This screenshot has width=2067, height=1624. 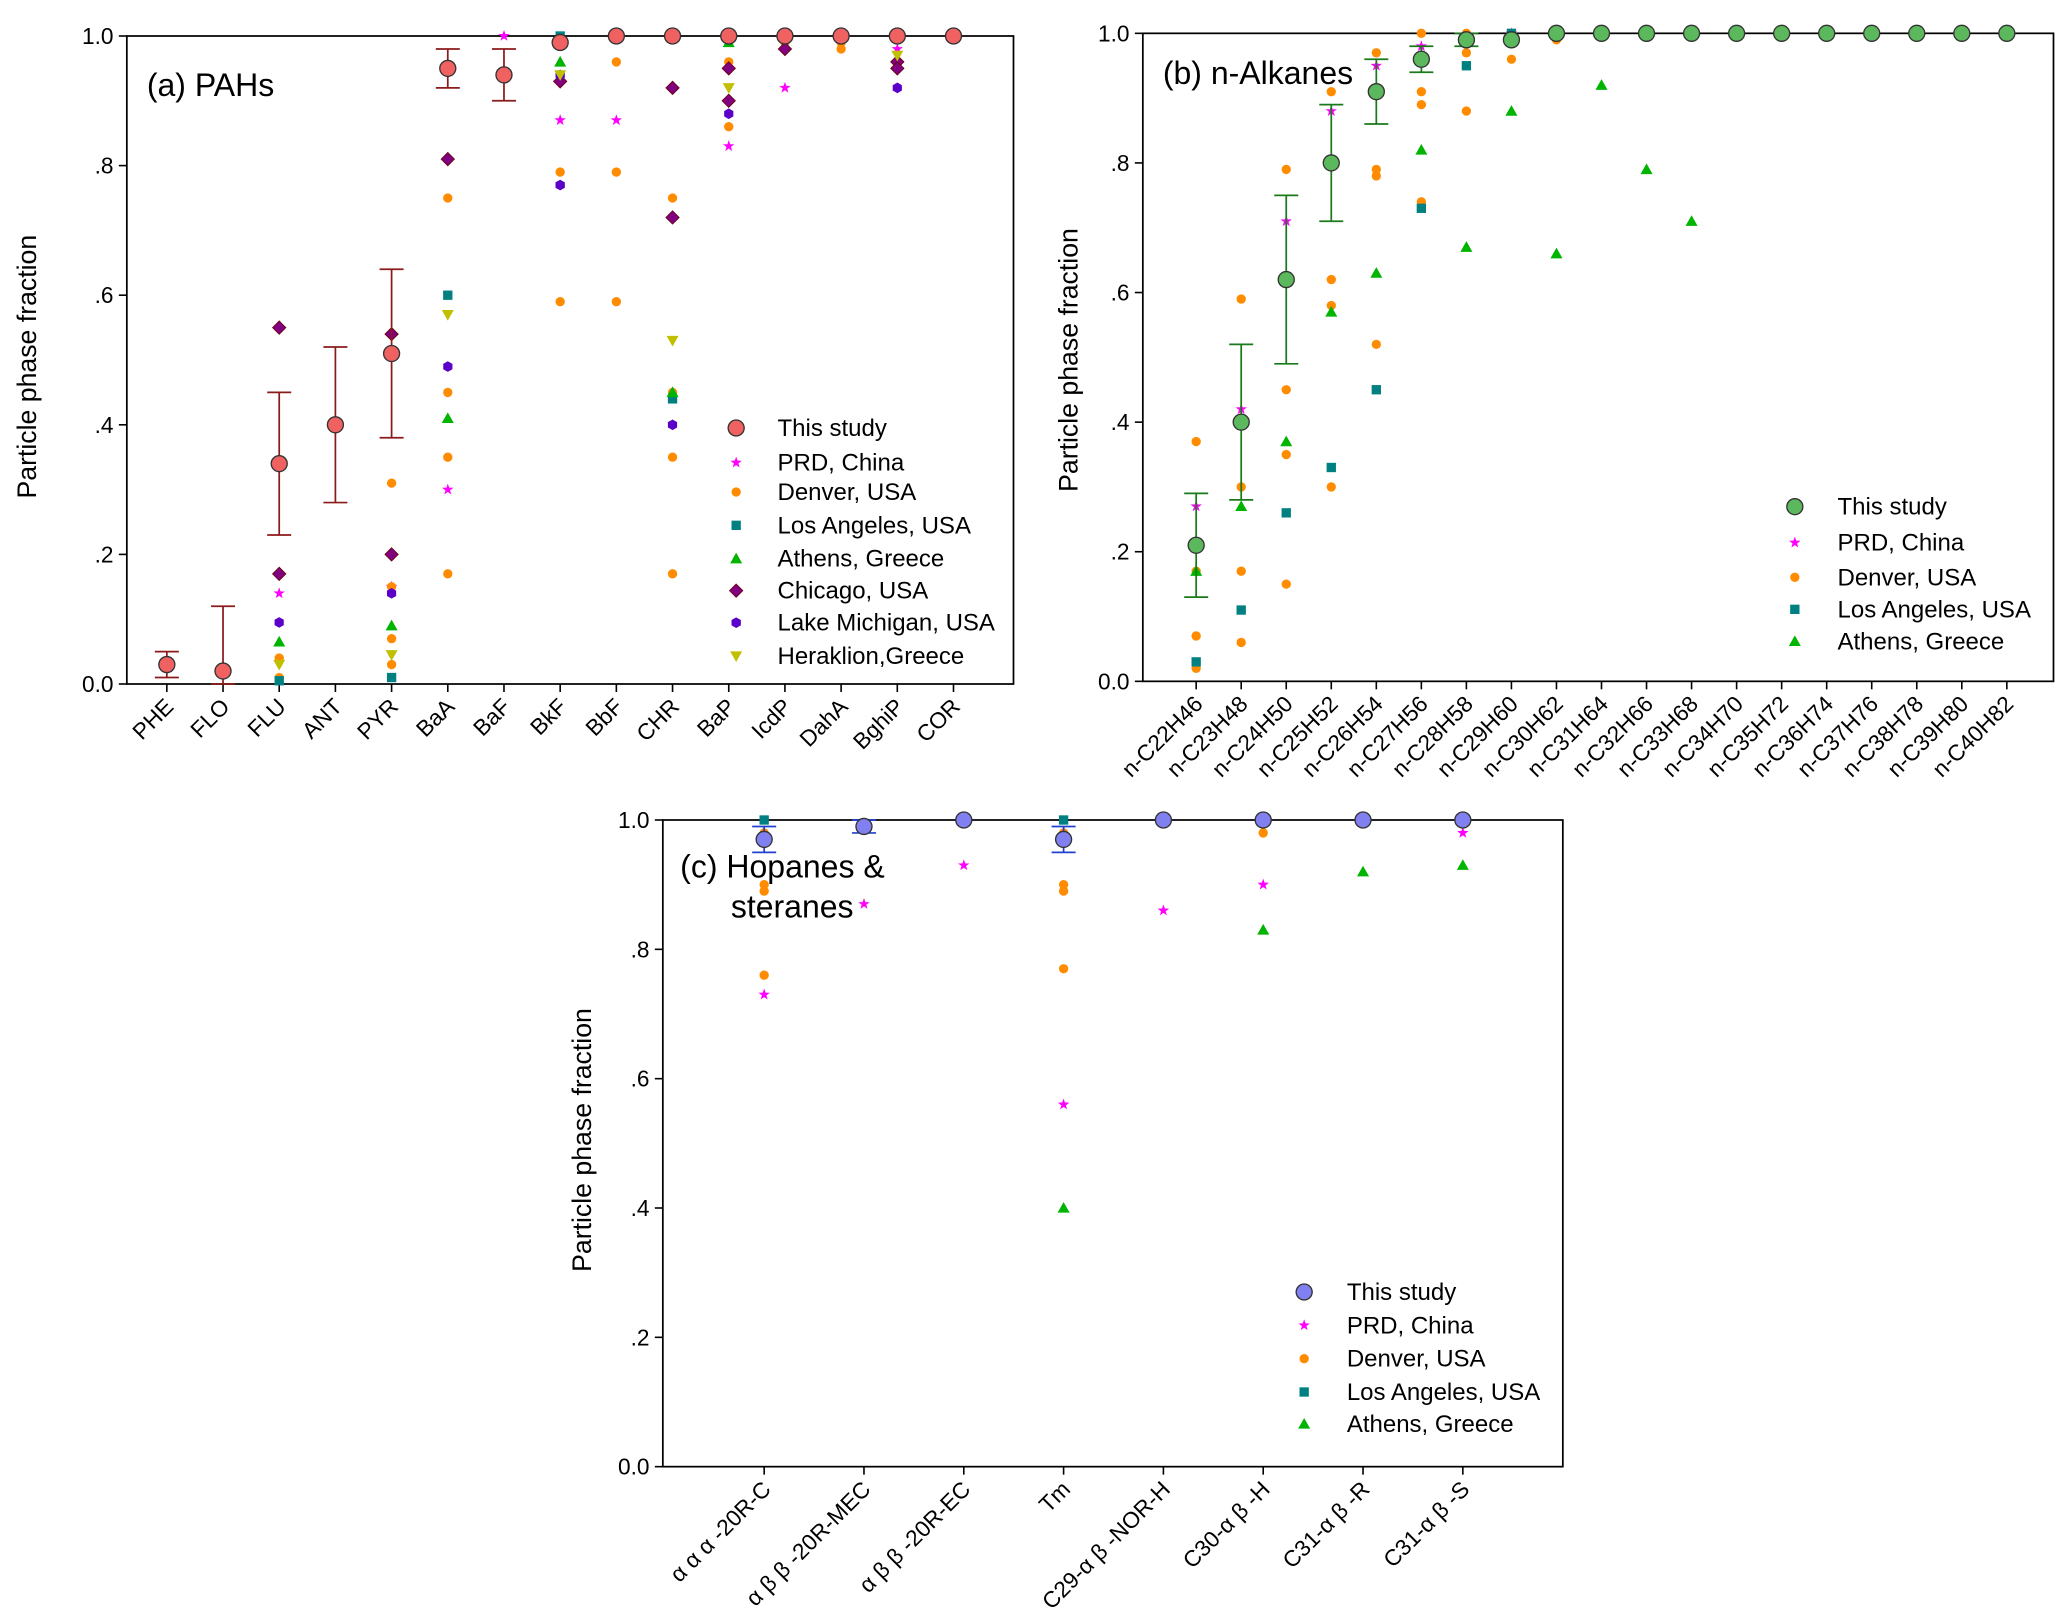 What do you see at coordinates (938, 720) in the screenshot?
I see `x-tick-label: COR` at bounding box center [938, 720].